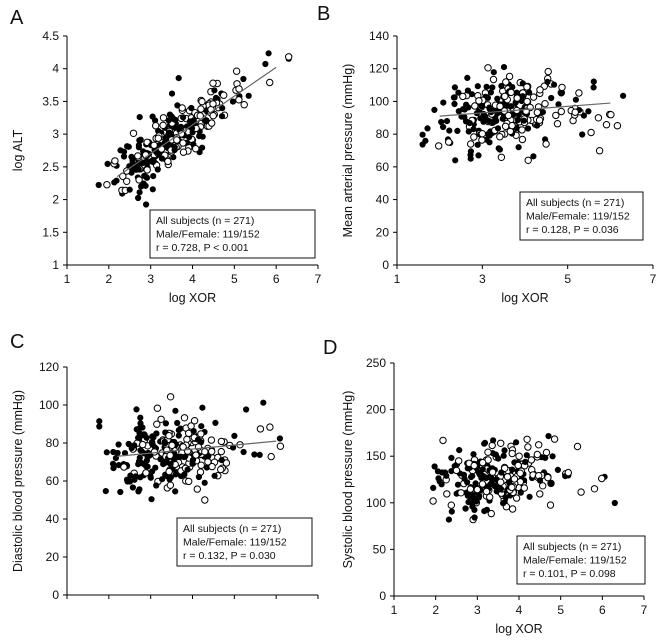 The width and height of the screenshot is (664, 640). Describe the element at coordinates (376, 363) in the screenshot. I see `y-tick-label: 250` at that location.